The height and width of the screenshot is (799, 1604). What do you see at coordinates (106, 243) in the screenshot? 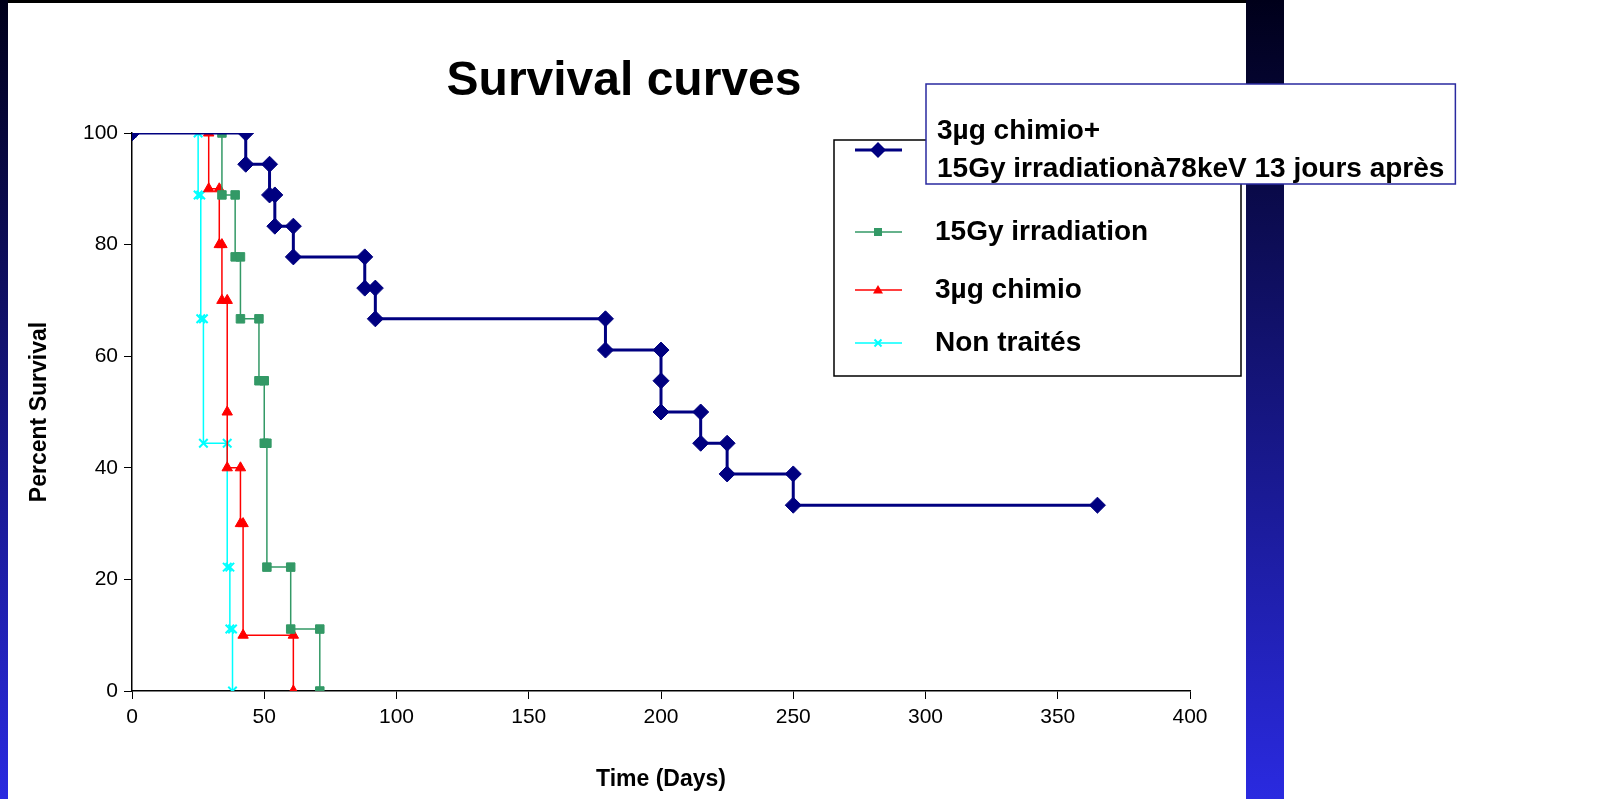
I see `y-tick-label: 80` at bounding box center [106, 243].